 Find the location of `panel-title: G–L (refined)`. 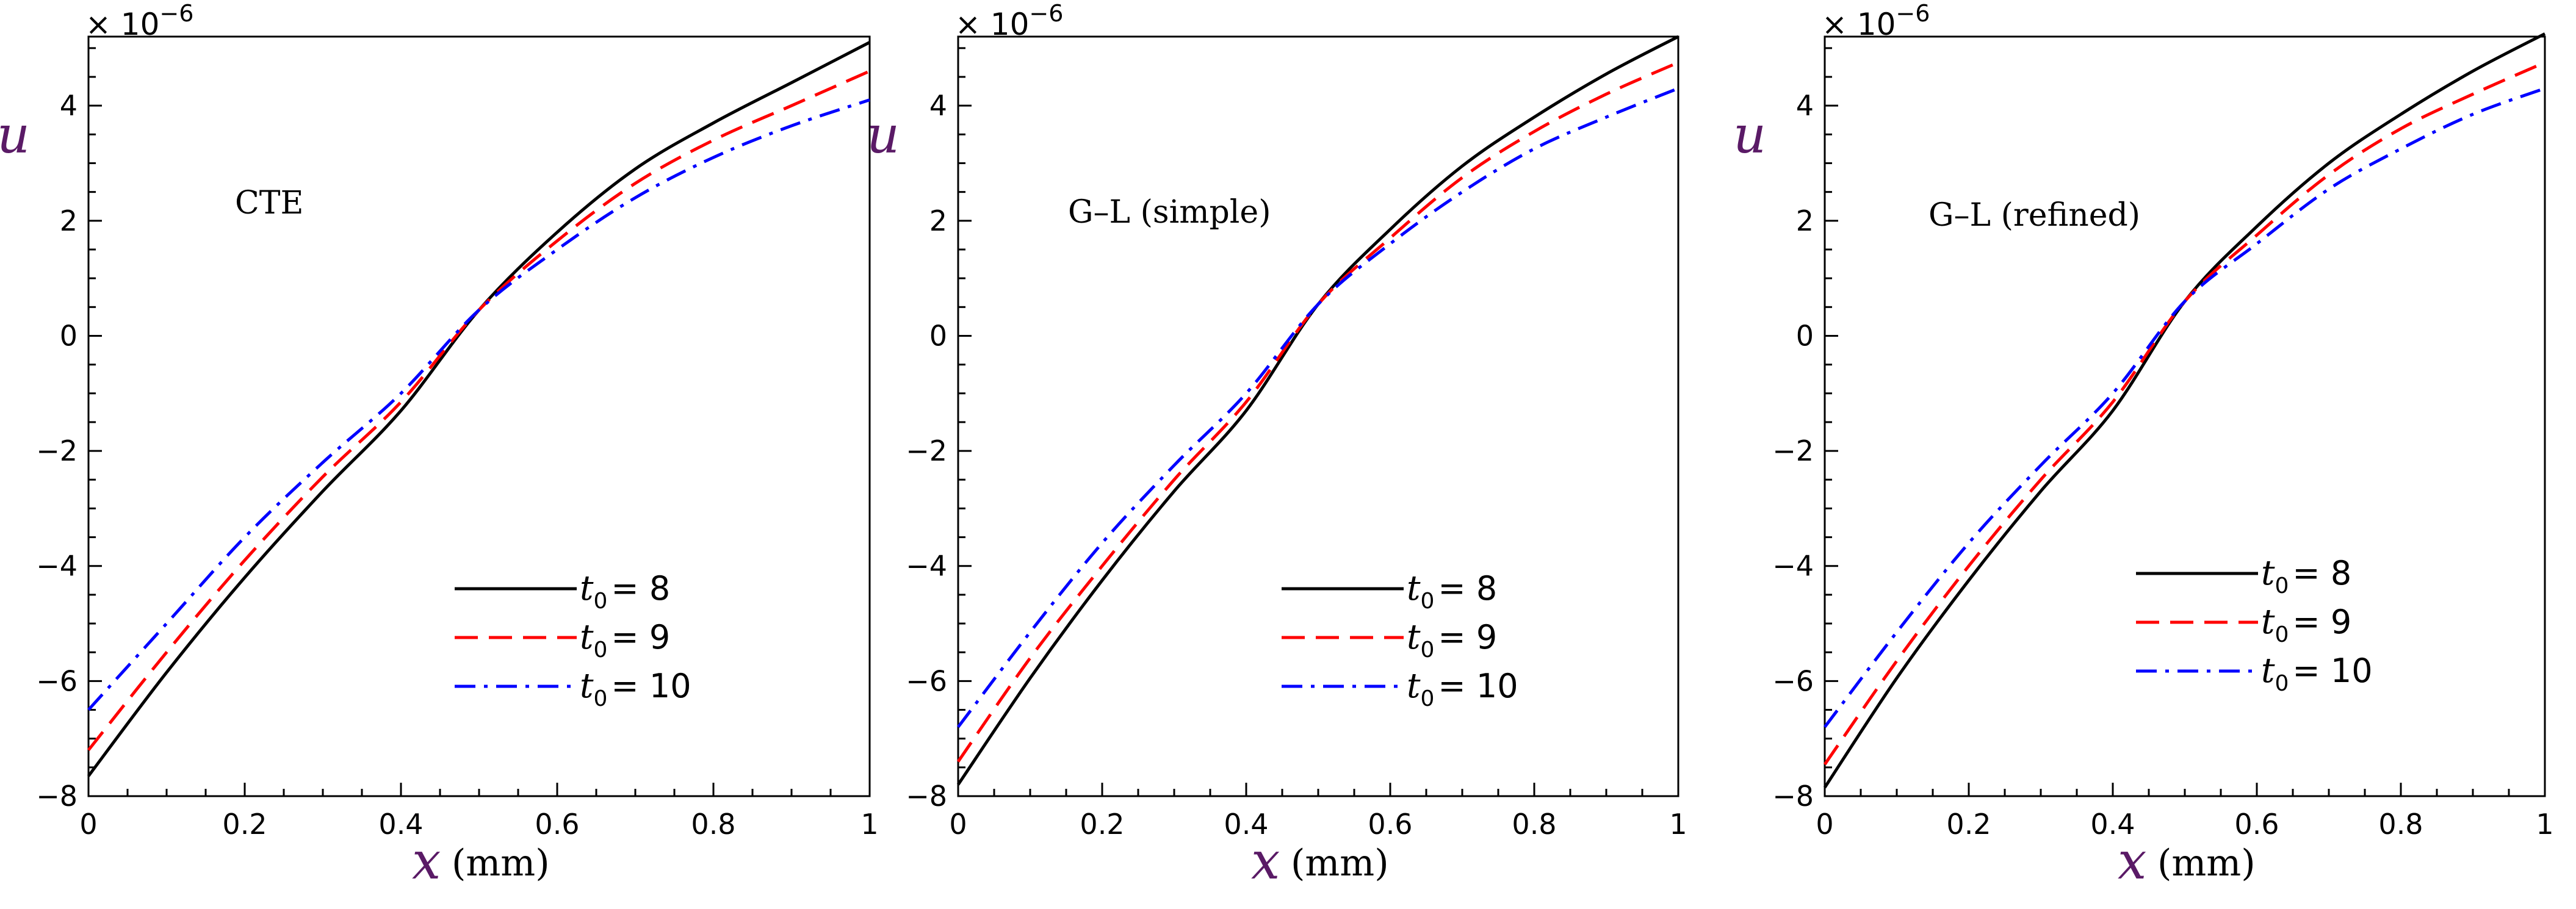

panel-title: G–L (refined) is located at coordinates (2034, 216).